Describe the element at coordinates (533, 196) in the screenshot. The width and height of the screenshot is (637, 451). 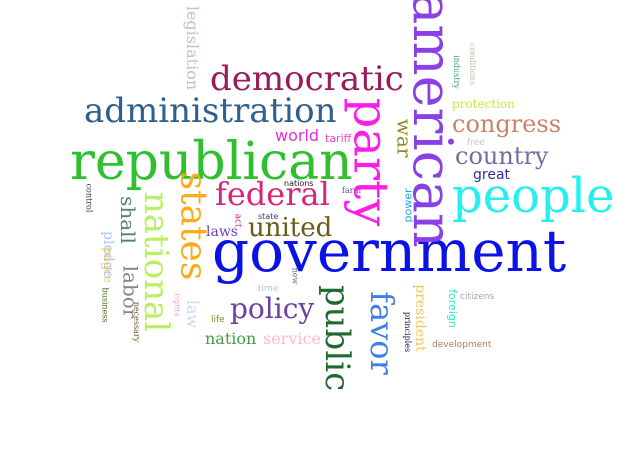
I see `word-people: people` at that location.